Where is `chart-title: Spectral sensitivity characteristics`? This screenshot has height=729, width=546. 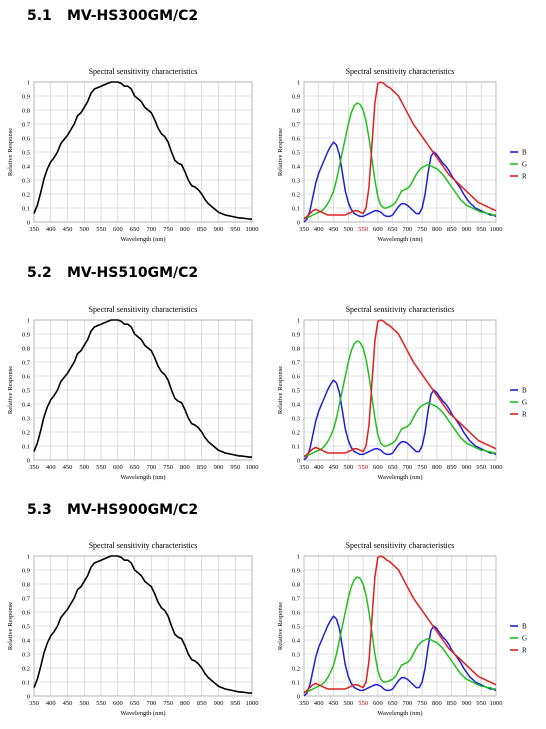
chart-title: Spectral sensitivity characteristics is located at coordinates (143, 71).